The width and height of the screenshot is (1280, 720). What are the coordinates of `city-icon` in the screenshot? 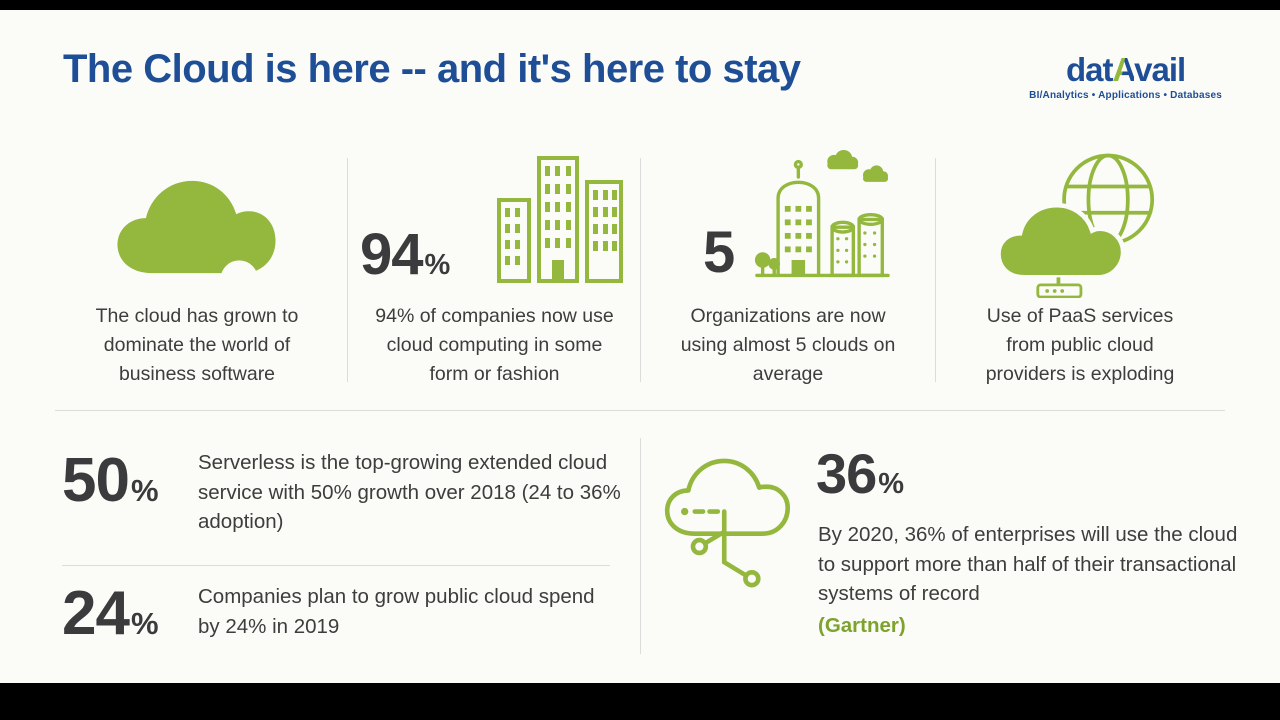 It's located at (822, 214).